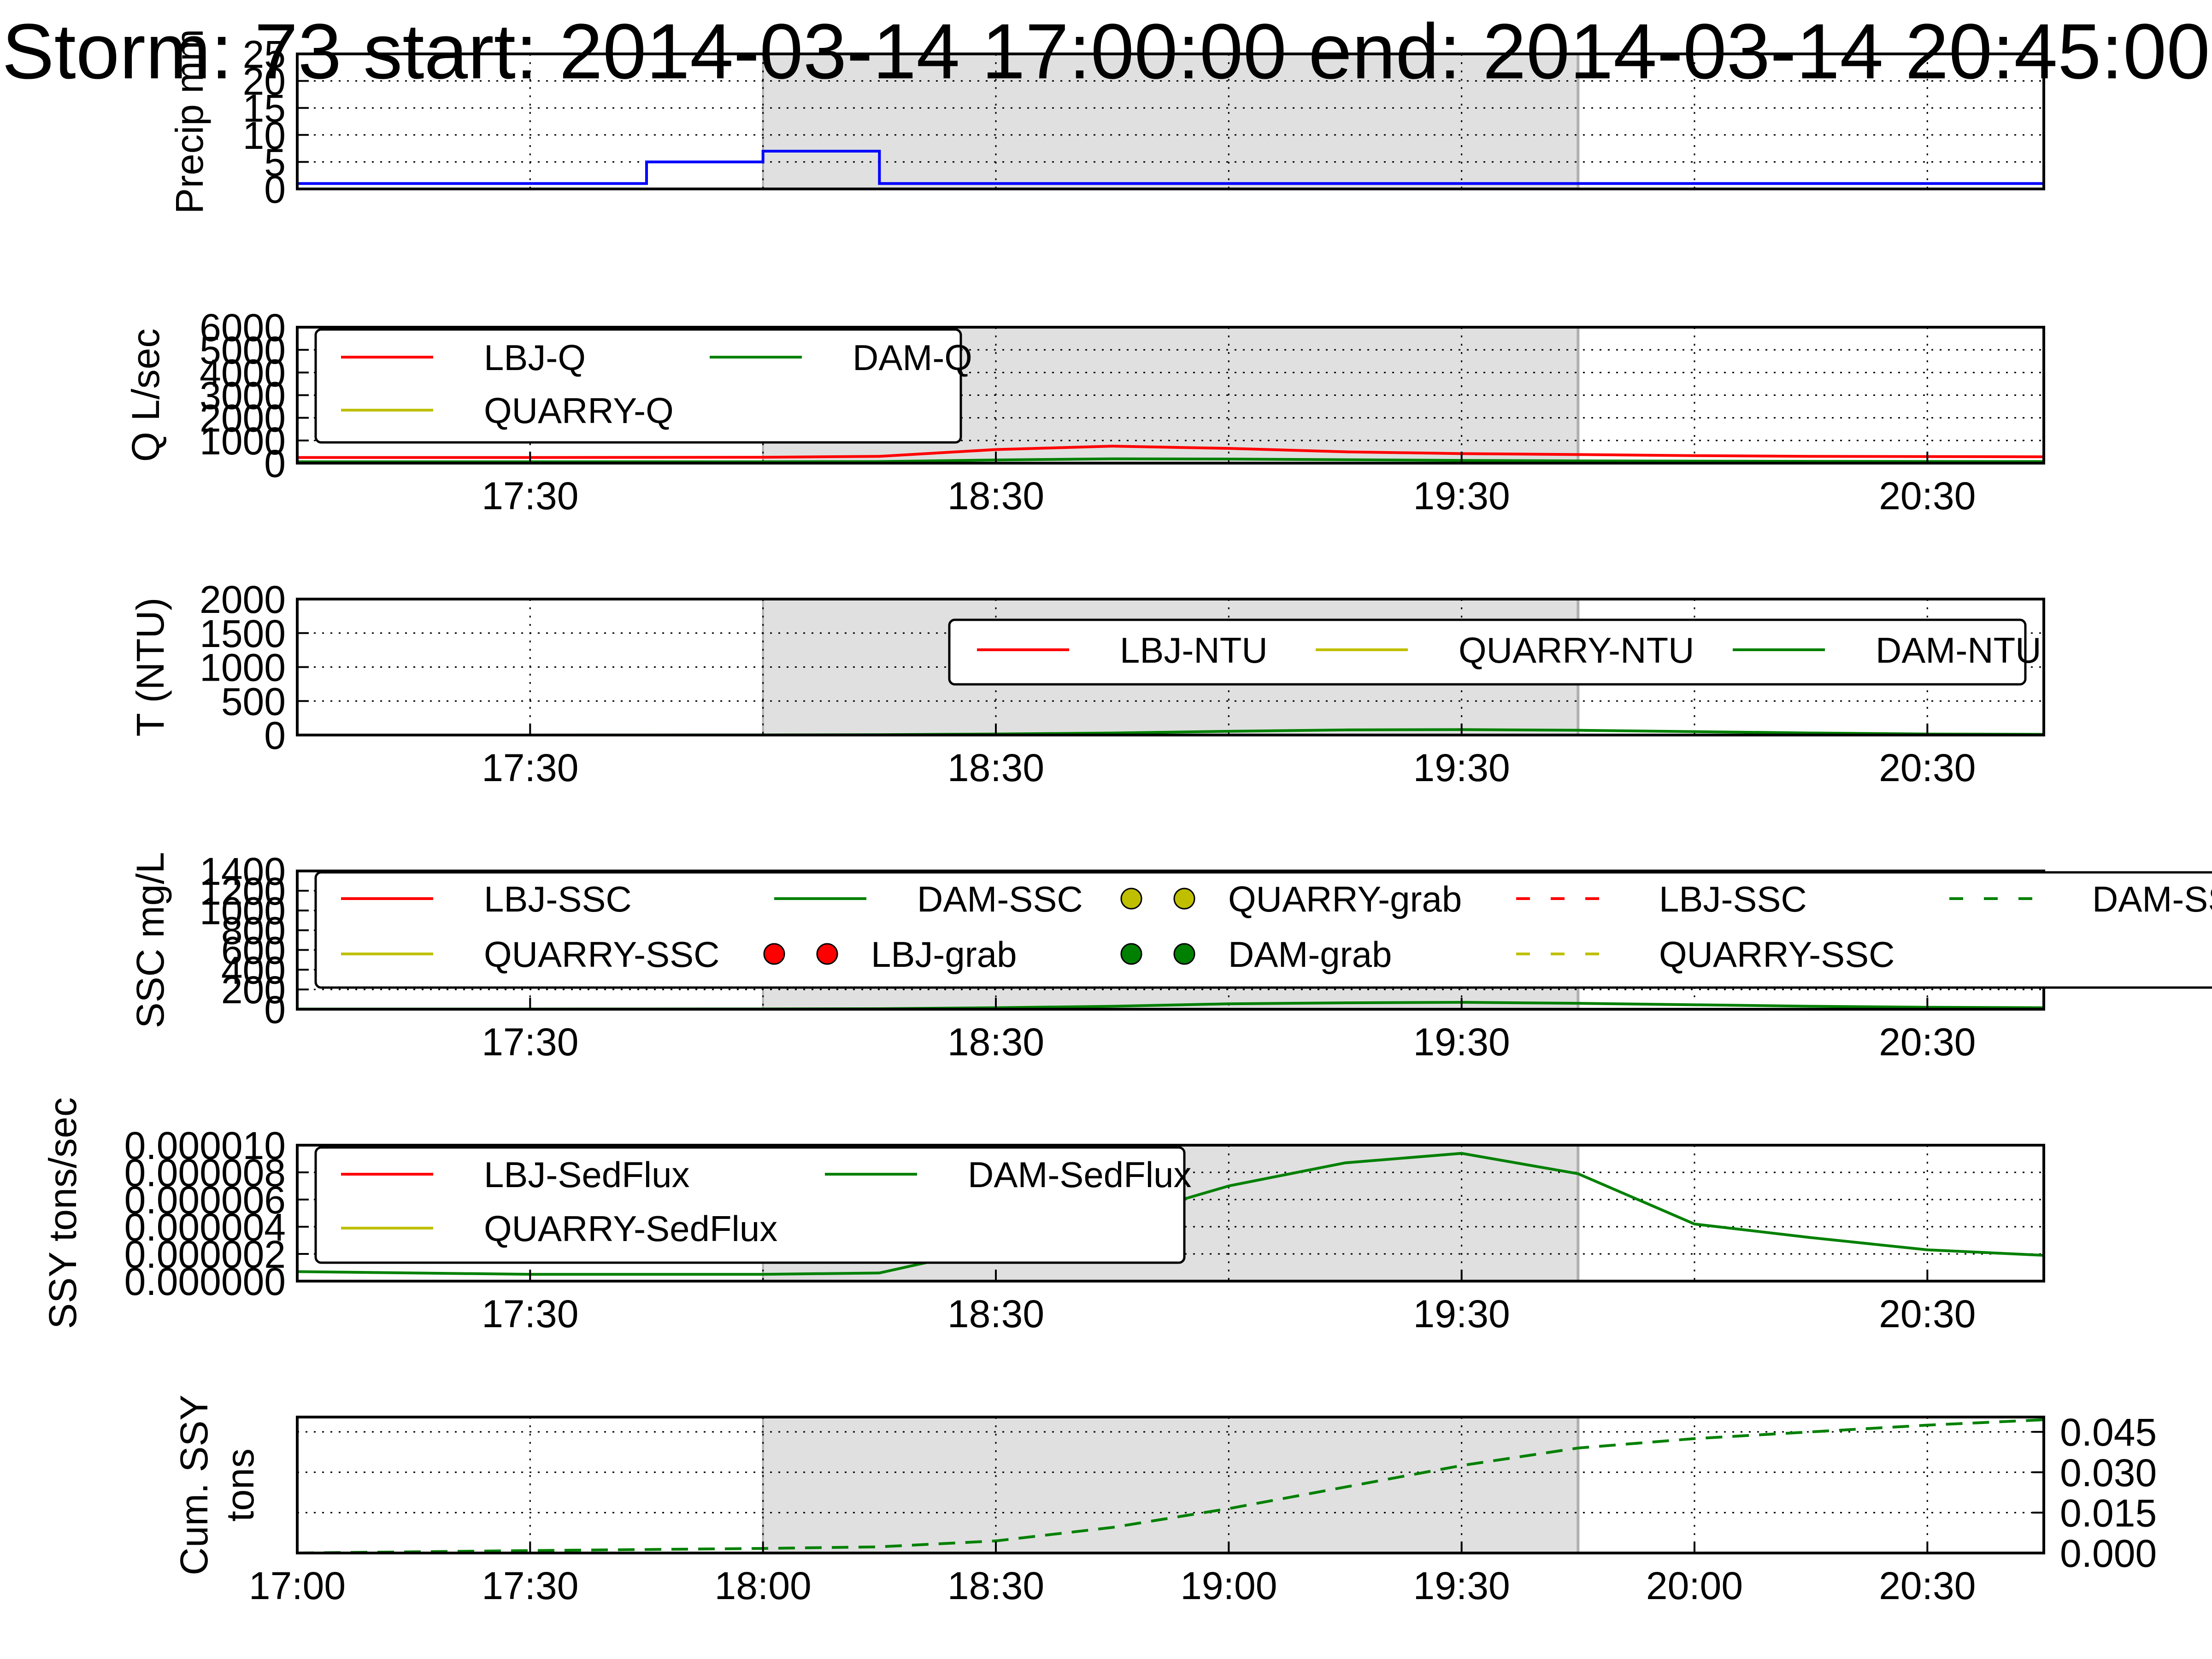 This screenshot has width=2212, height=1659. Describe the element at coordinates (205, 1172) in the screenshot. I see `y-tick-label: 0.000008` at that location.